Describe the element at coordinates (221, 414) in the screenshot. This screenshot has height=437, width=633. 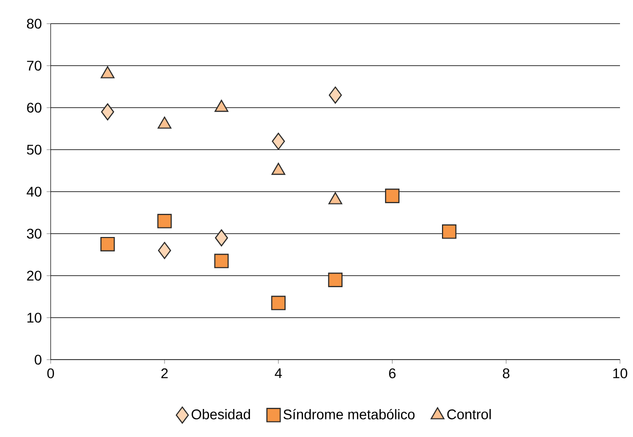
I see `legend-label: Obesidad` at that location.